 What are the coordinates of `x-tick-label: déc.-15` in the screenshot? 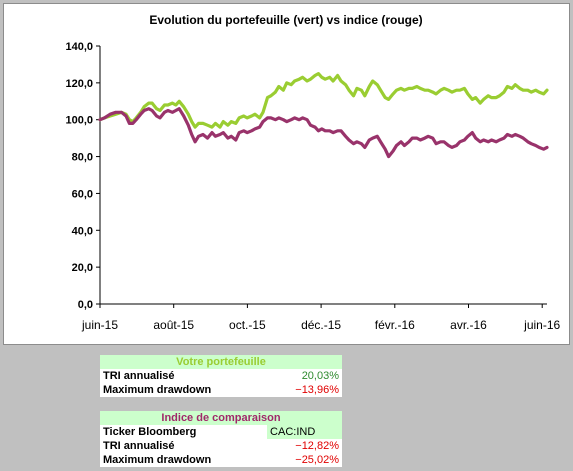 It's located at (321, 325).